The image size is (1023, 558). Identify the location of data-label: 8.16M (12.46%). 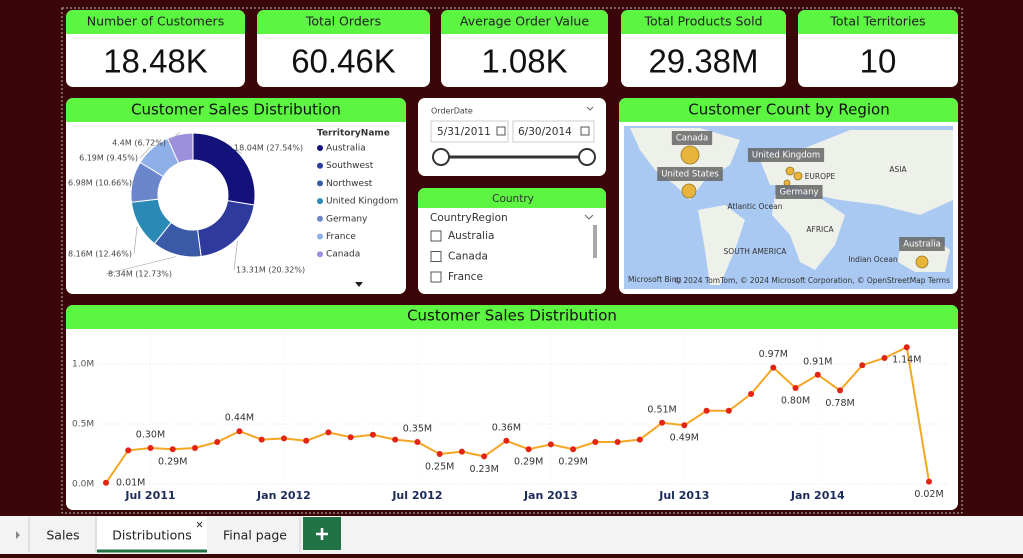
(100, 254).